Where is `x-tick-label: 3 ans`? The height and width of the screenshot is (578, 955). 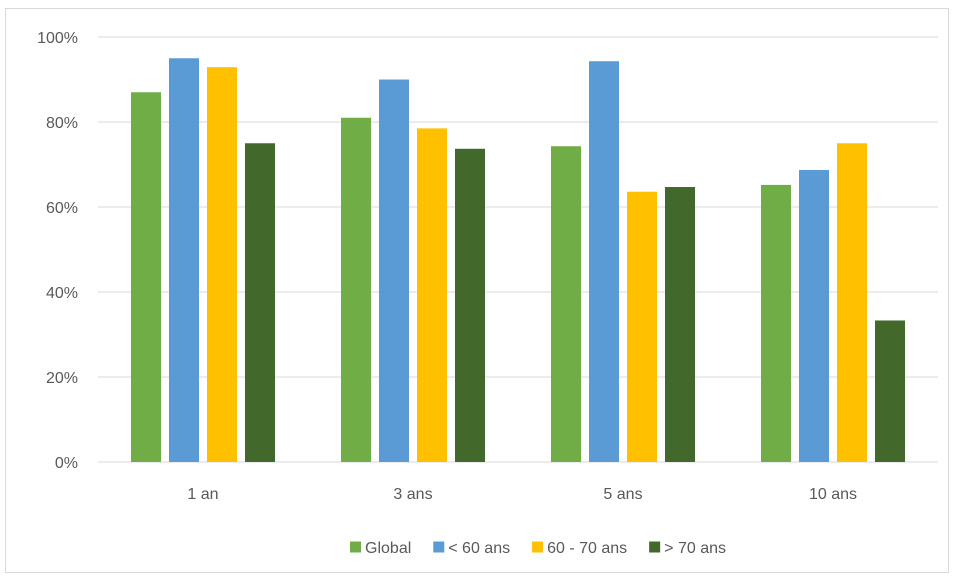 x-tick-label: 3 ans is located at coordinates (412, 494).